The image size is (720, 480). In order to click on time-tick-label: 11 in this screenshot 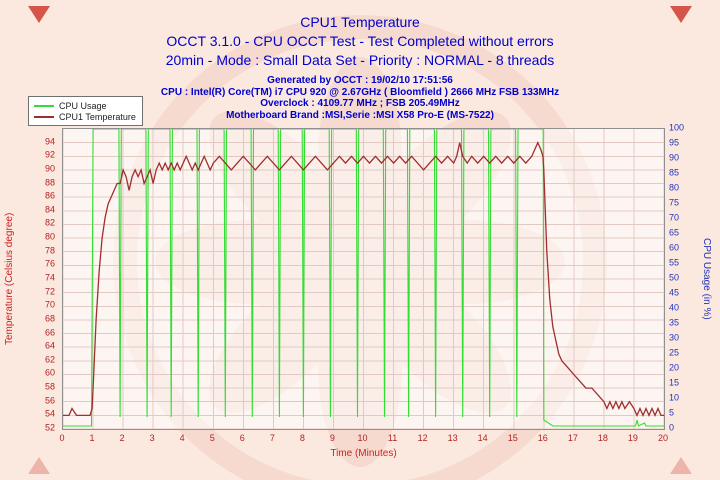, I will do `click(392, 438)`.